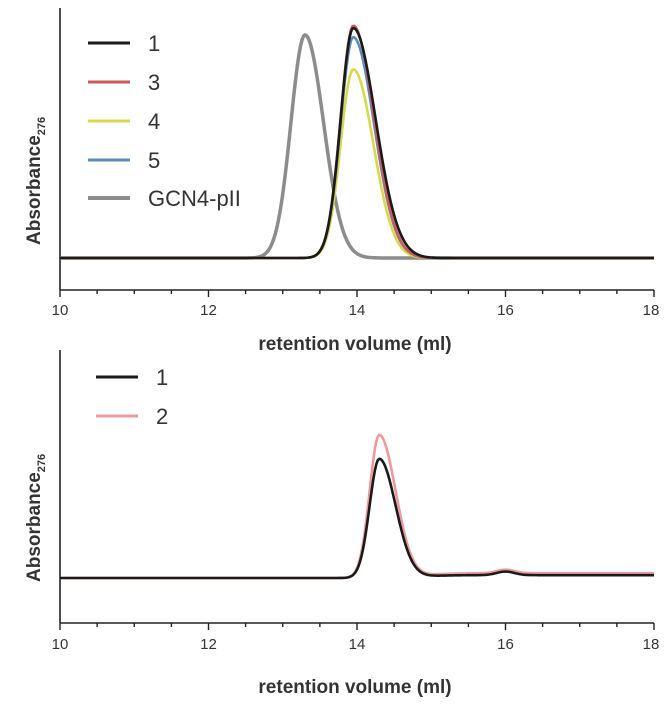 The height and width of the screenshot is (708, 671). Describe the element at coordinates (505, 310) in the screenshot. I see `top-x-tick-label: 16` at that location.